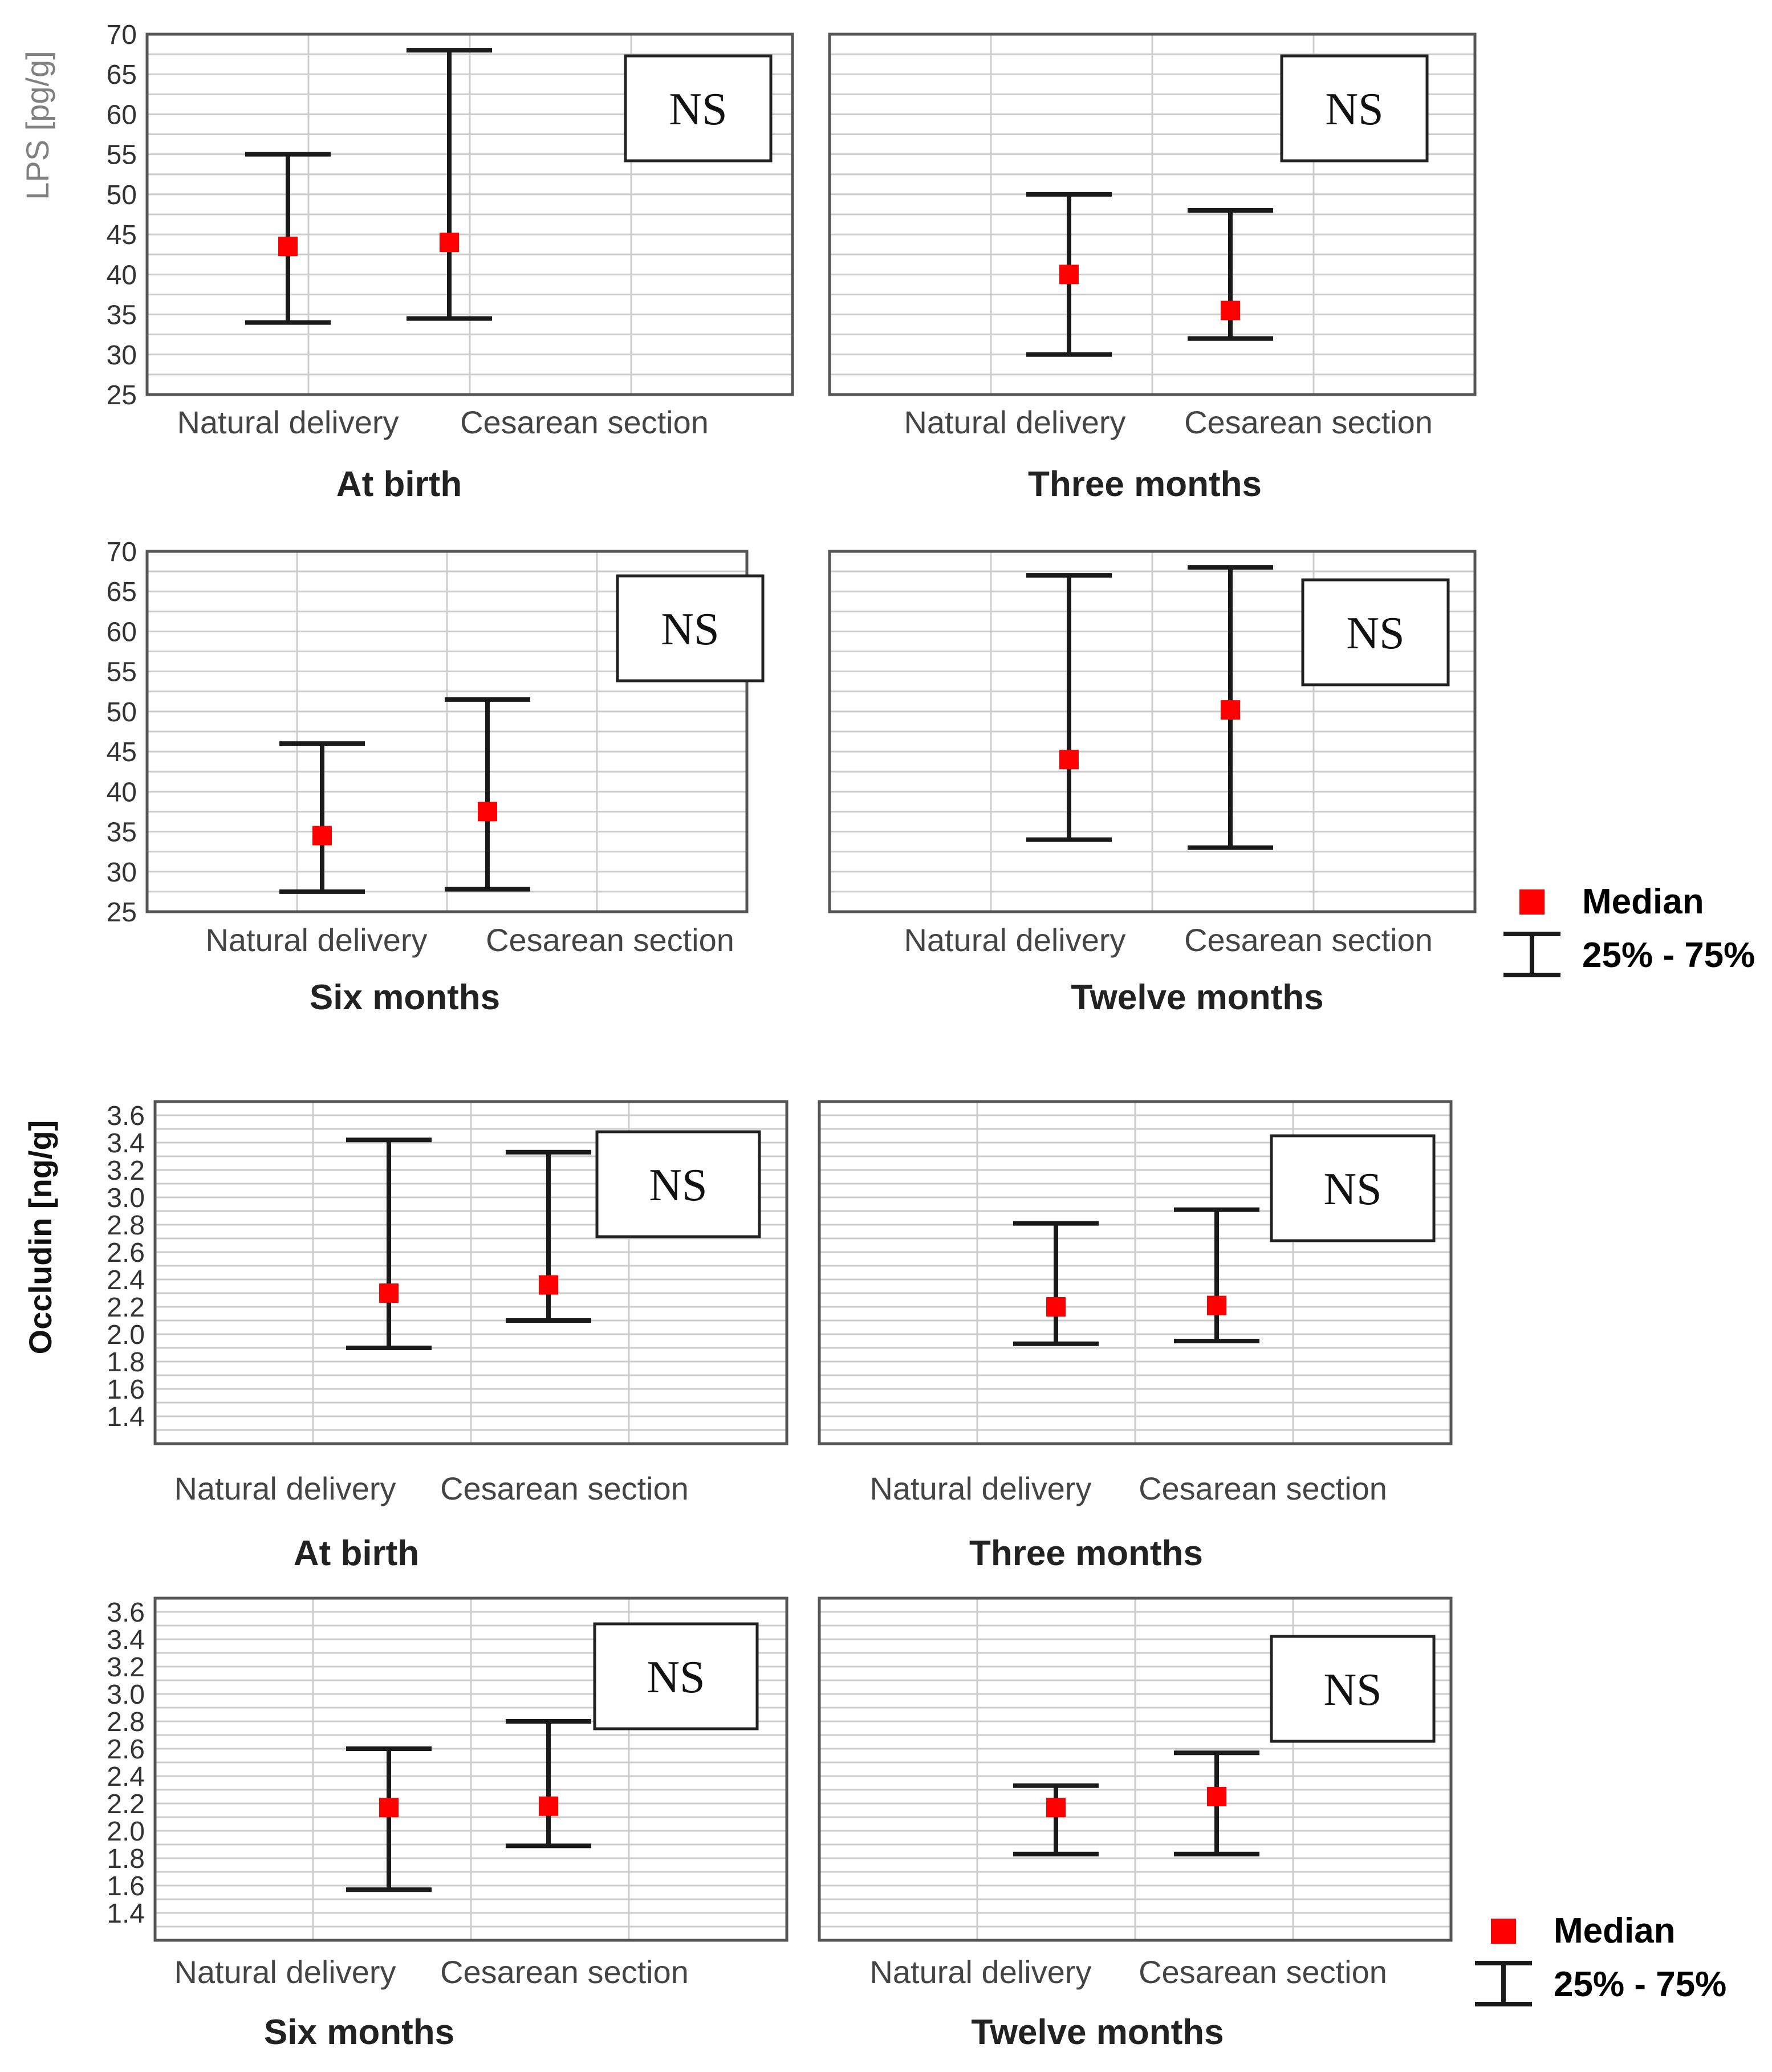 The image size is (1772, 2072). Describe the element at coordinates (1601, 1958) in the screenshot. I see `legend-bottom: Median 25% - 75%` at that location.